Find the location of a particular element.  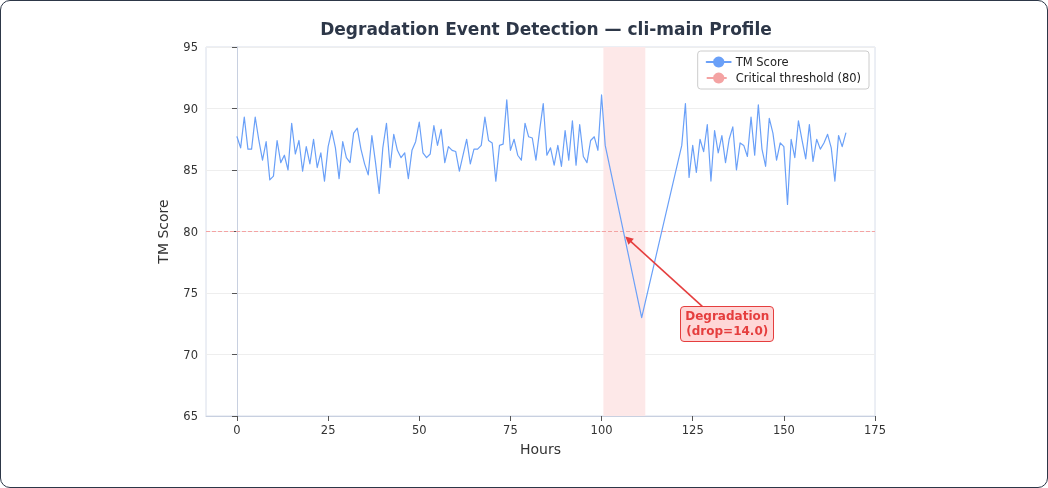

y-tick-label: 85 is located at coordinates (190, 170).